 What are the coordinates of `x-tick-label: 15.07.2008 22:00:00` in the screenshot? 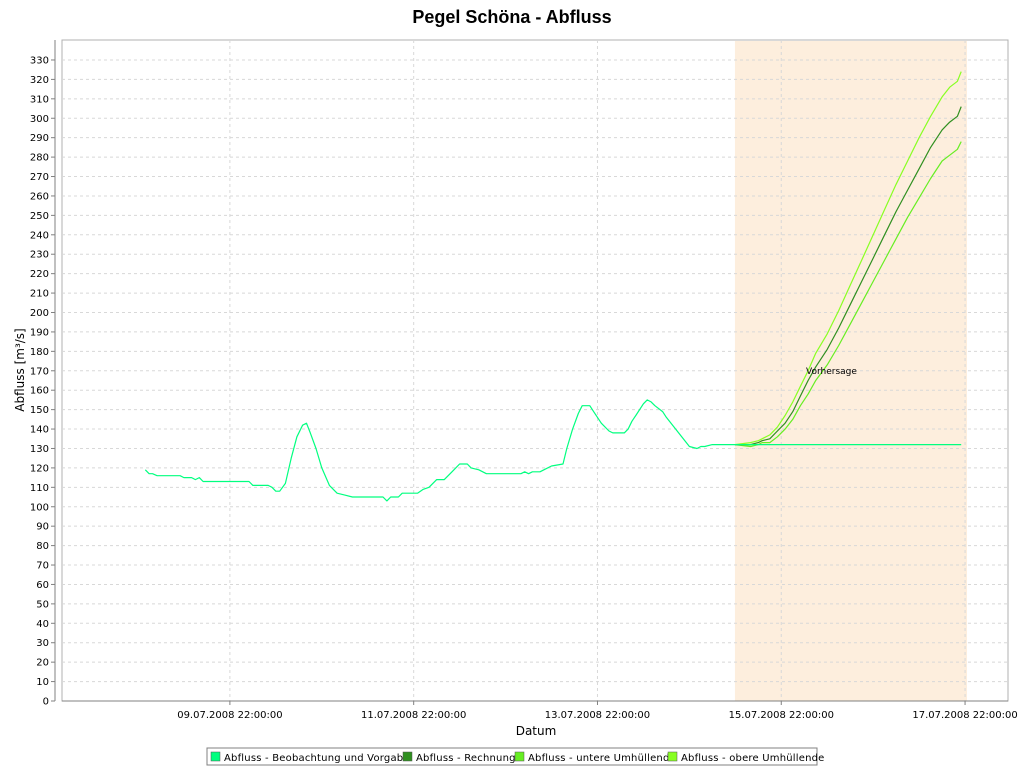 It's located at (781, 715).